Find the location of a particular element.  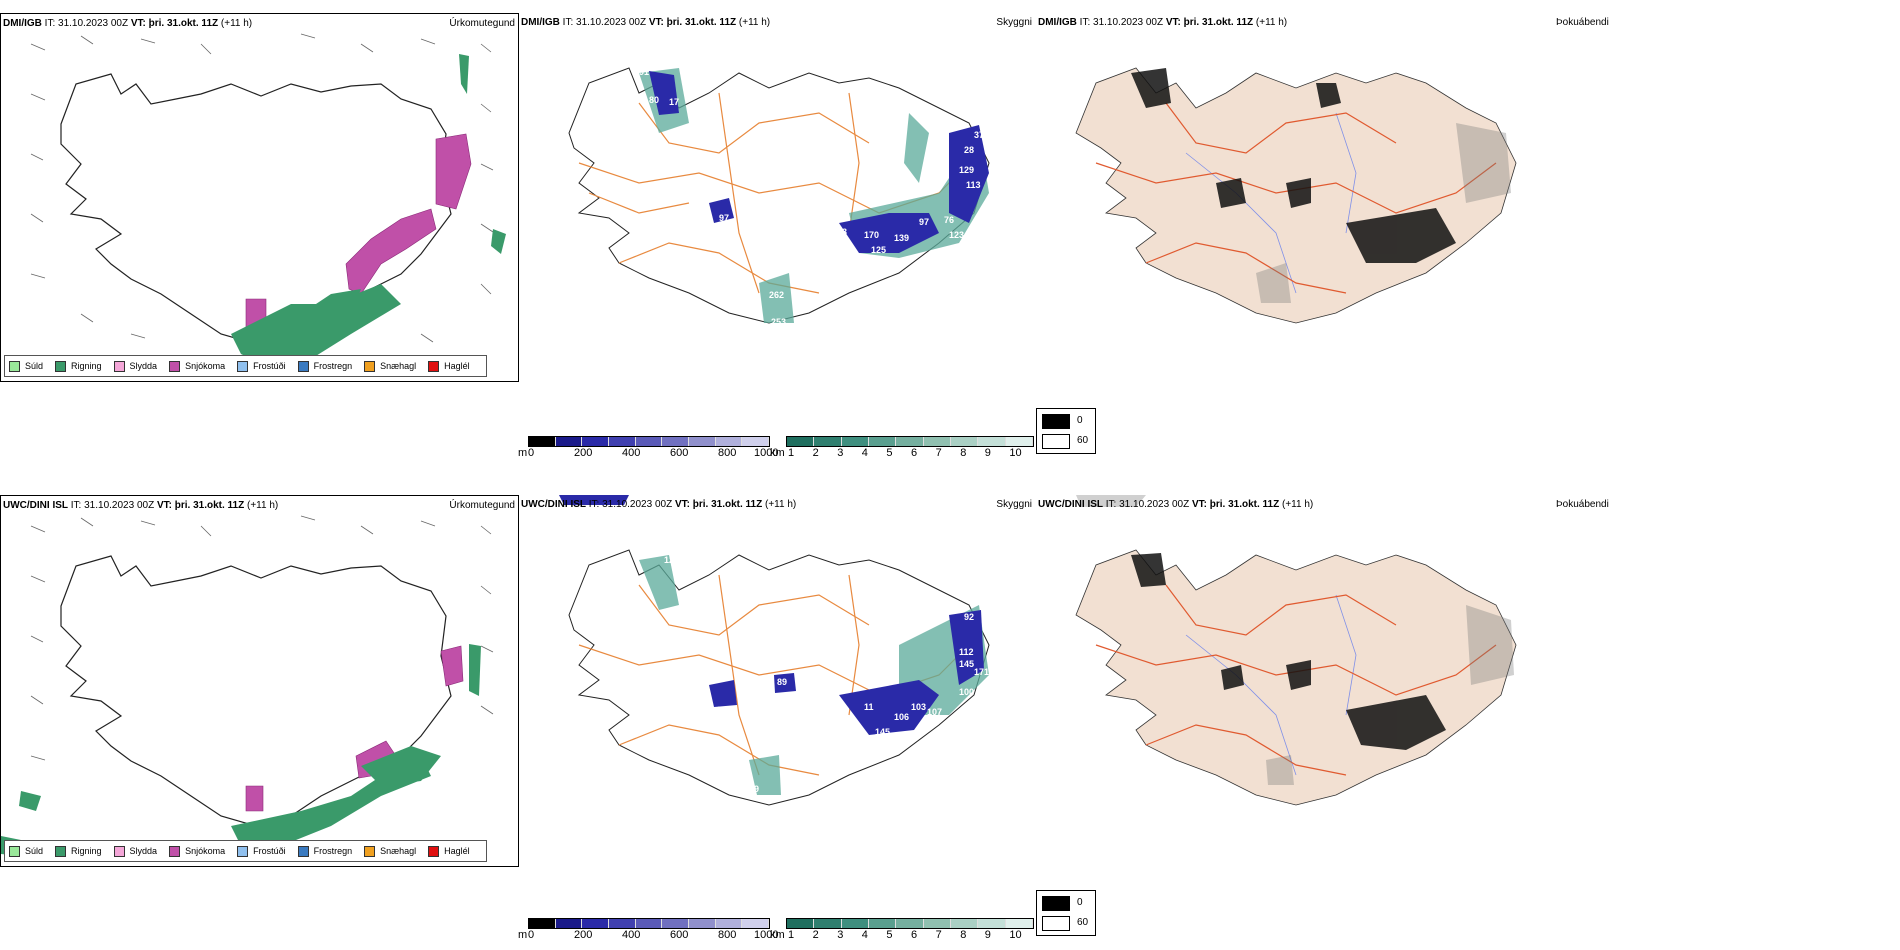

ceiling-value-label: 94 is located at coordinates (842, 718).